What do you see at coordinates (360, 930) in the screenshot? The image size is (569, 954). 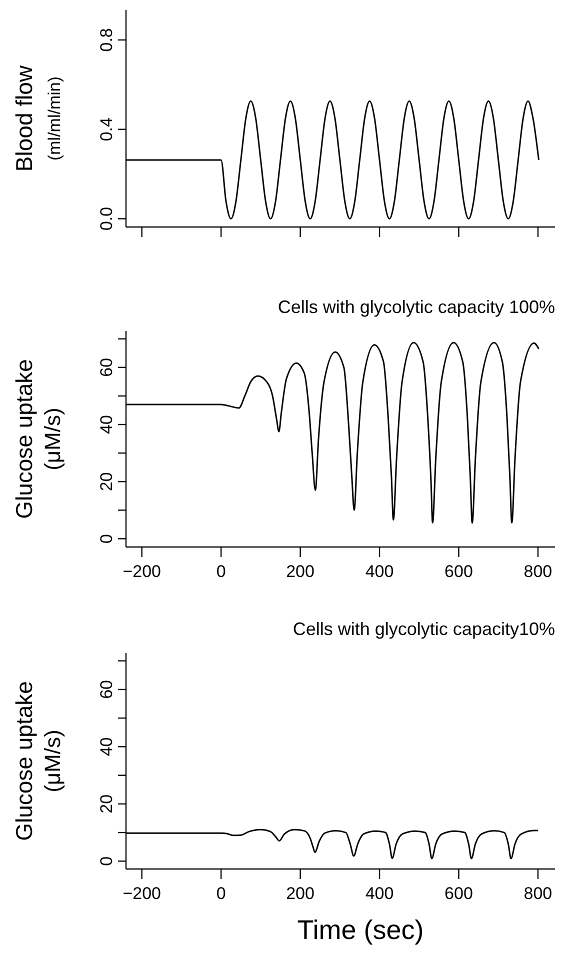 I see `x-axis-title: Time (sec)` at bounding box center [360, 930].